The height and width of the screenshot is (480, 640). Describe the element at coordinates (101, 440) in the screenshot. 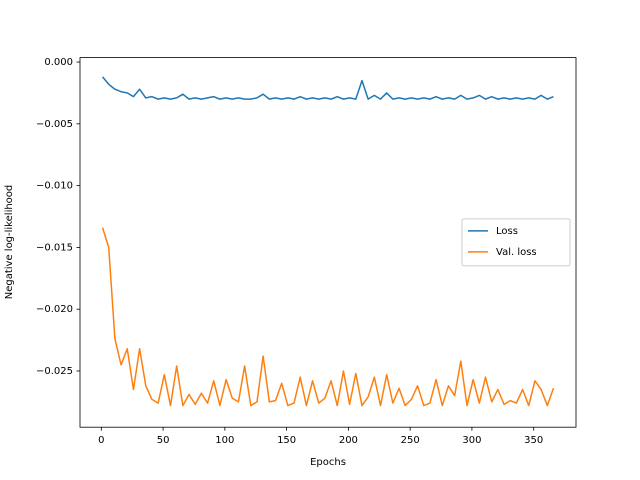

I see `x-tick-label: 0` at that location.